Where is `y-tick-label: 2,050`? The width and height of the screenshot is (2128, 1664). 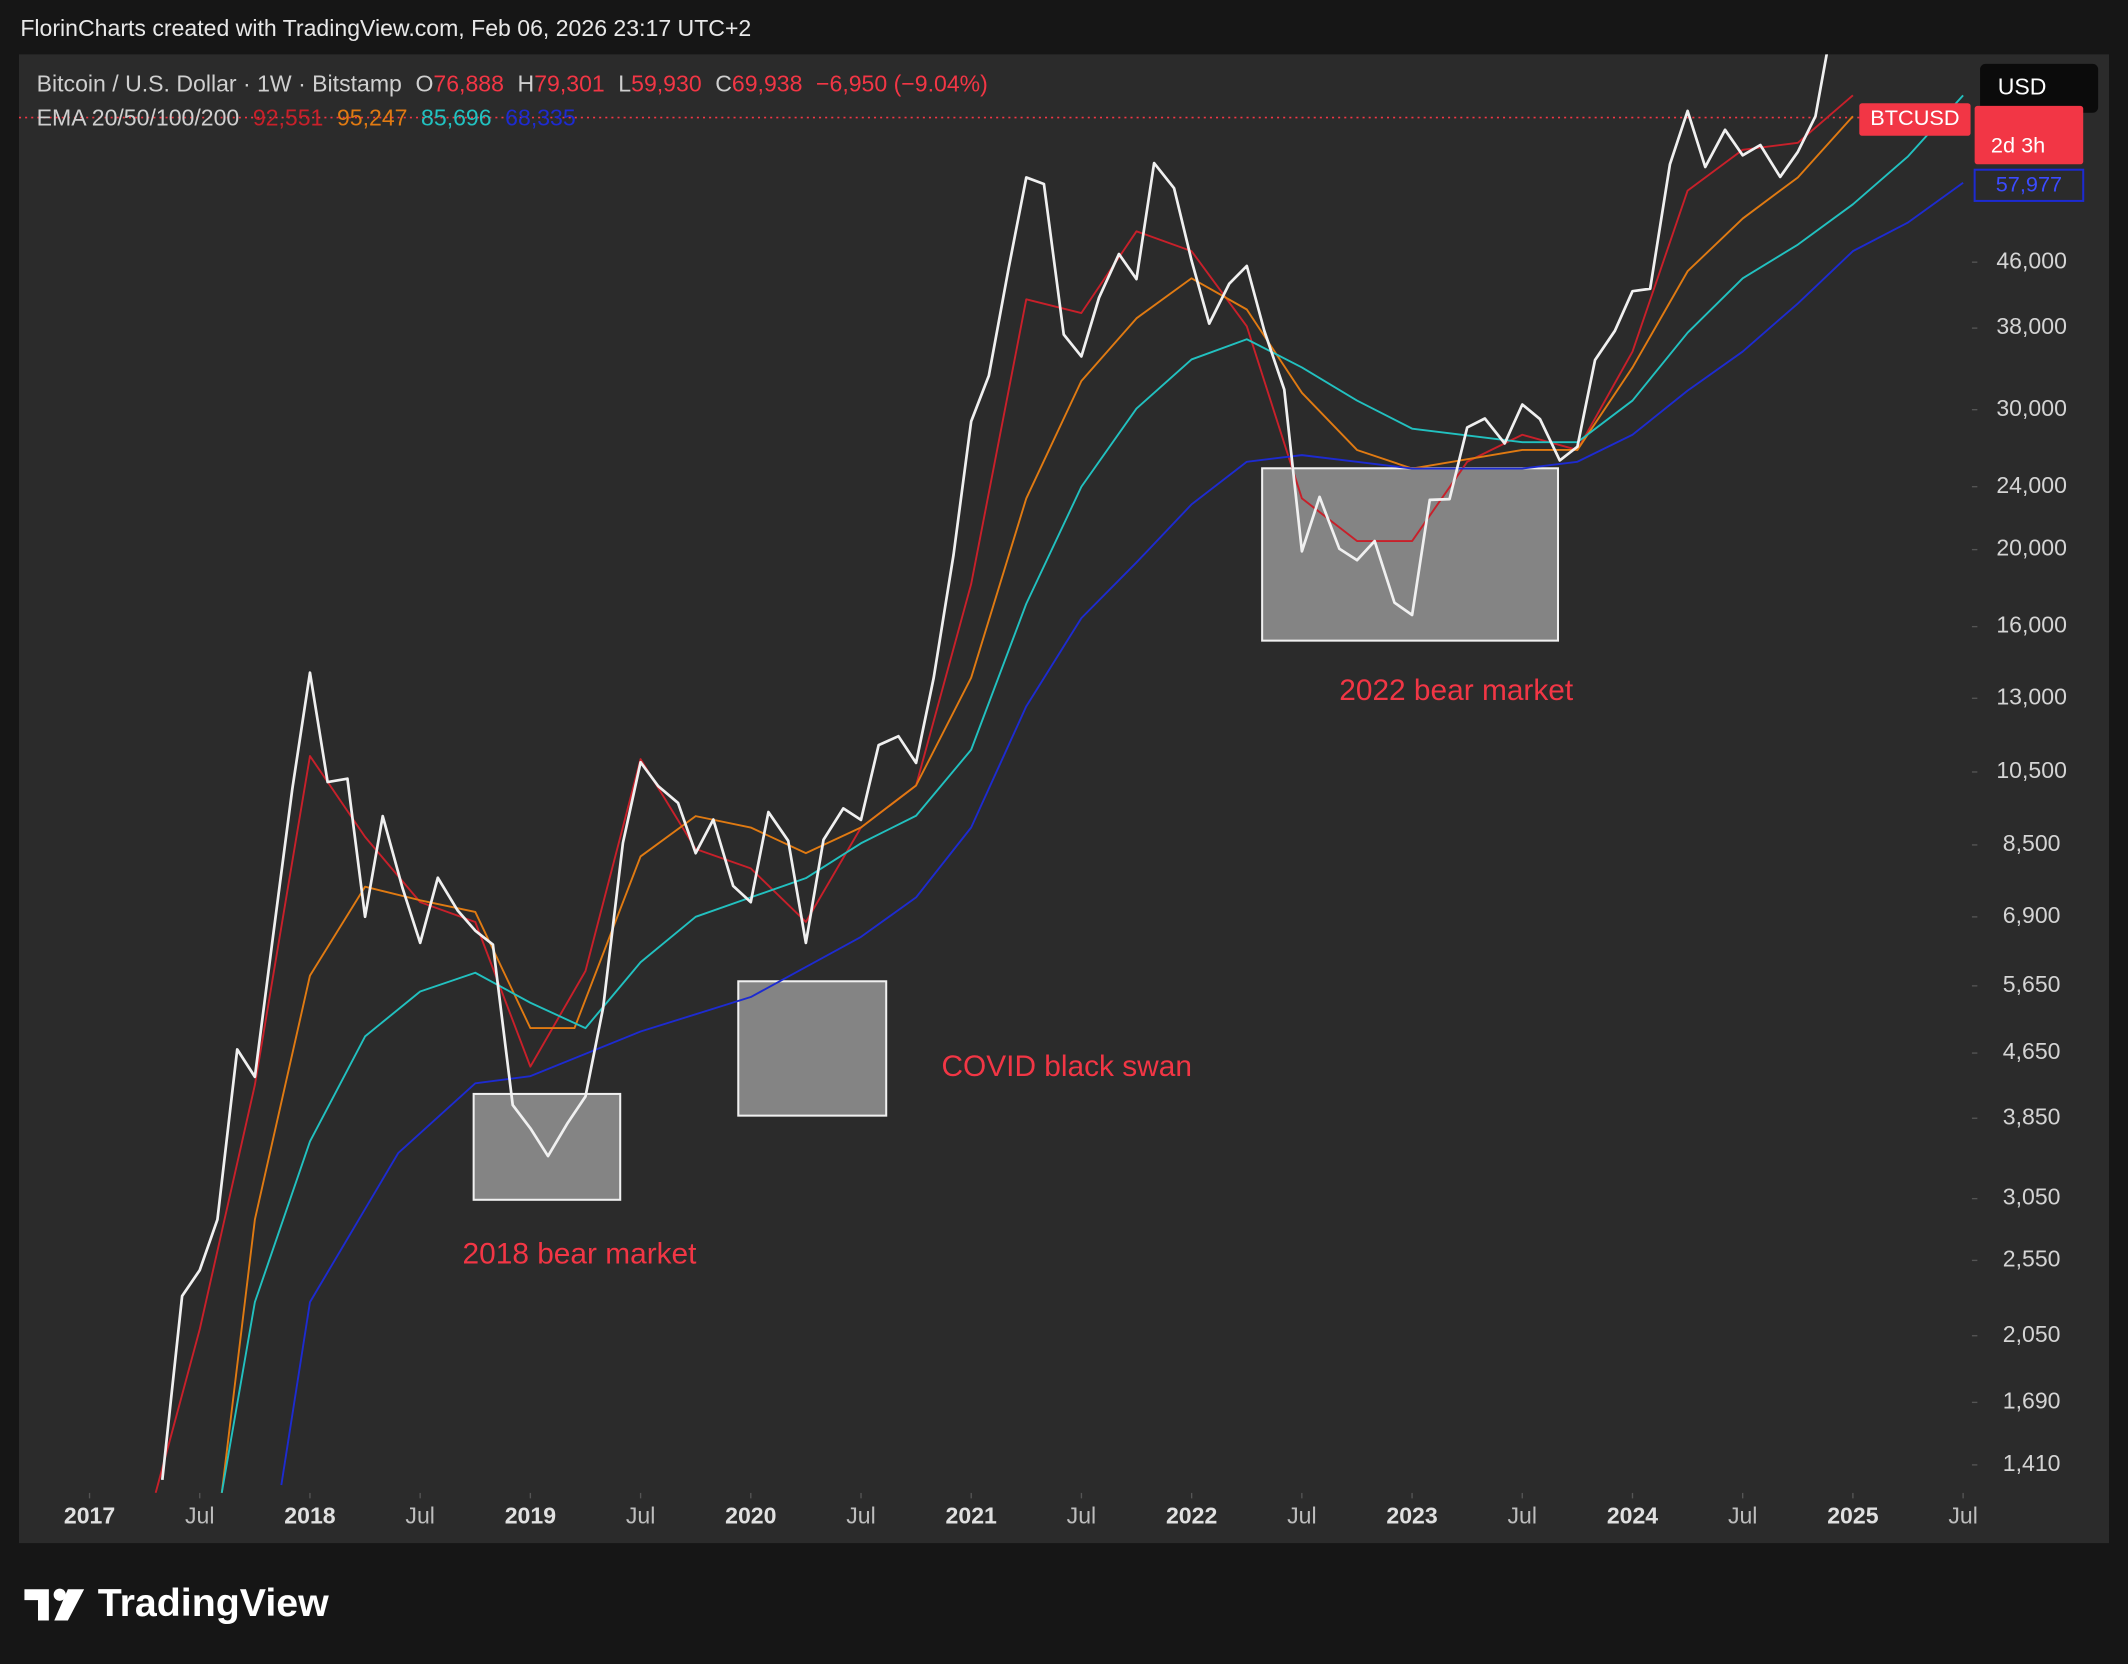
y-tick-label: 2,050 is located at coordinates (2032, 1334).